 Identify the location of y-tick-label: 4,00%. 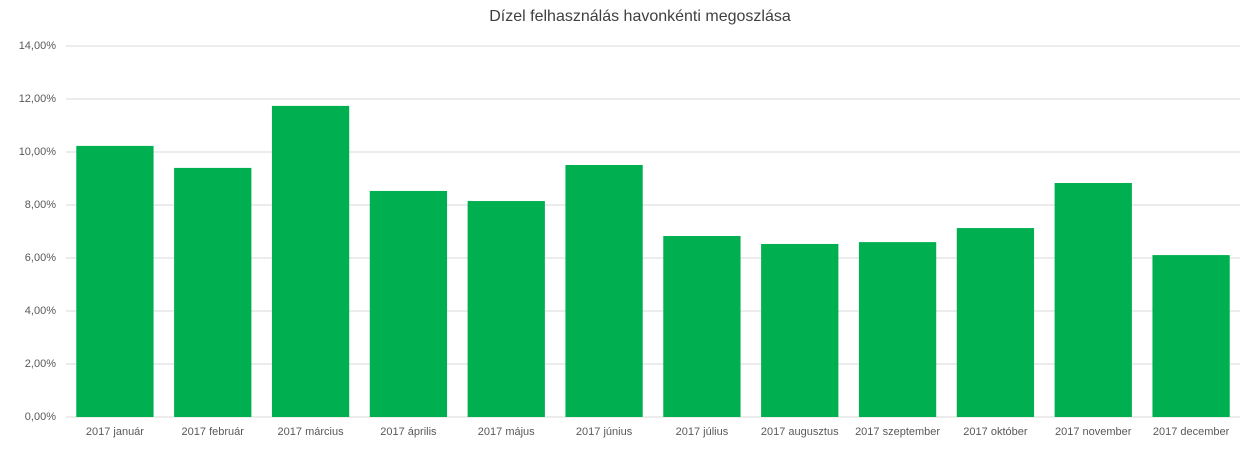
(40, 311).